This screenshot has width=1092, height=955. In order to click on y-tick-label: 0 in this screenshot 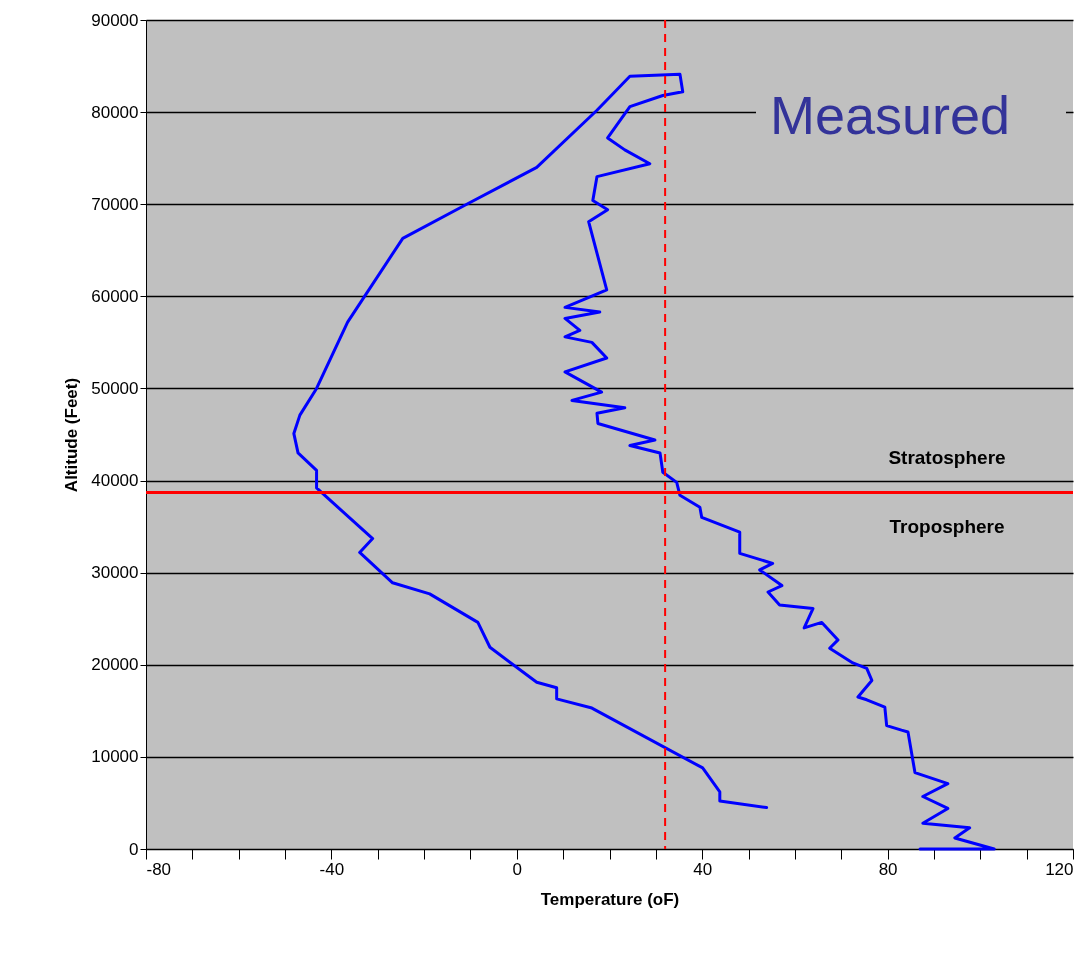, I will do `click(134, 849)`.